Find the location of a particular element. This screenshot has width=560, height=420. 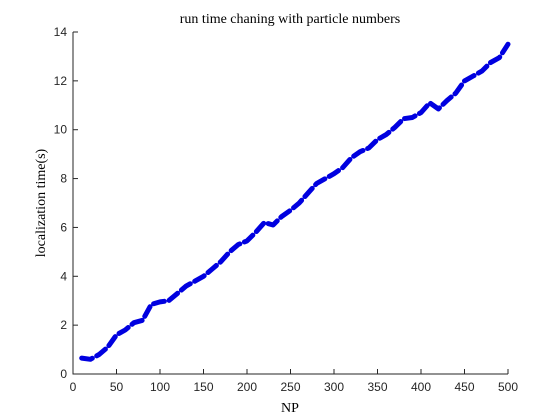

x-tick-label: 500 is located at coordinates (508, 387).